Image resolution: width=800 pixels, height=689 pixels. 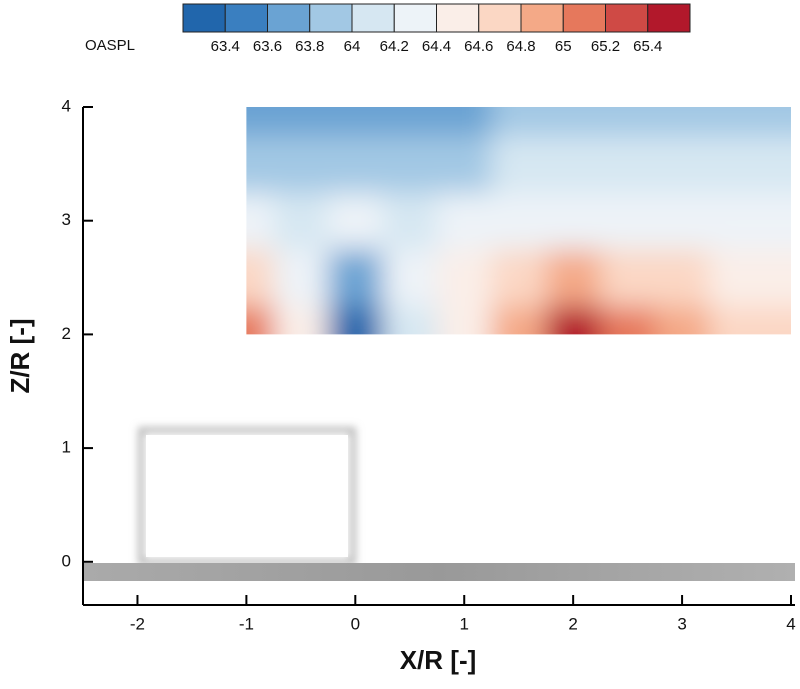 What do you see at coordinates (436, 46) in the screenshot?
I see `colorbar-tick-label: 64.4` at bounding box center [436, 46].